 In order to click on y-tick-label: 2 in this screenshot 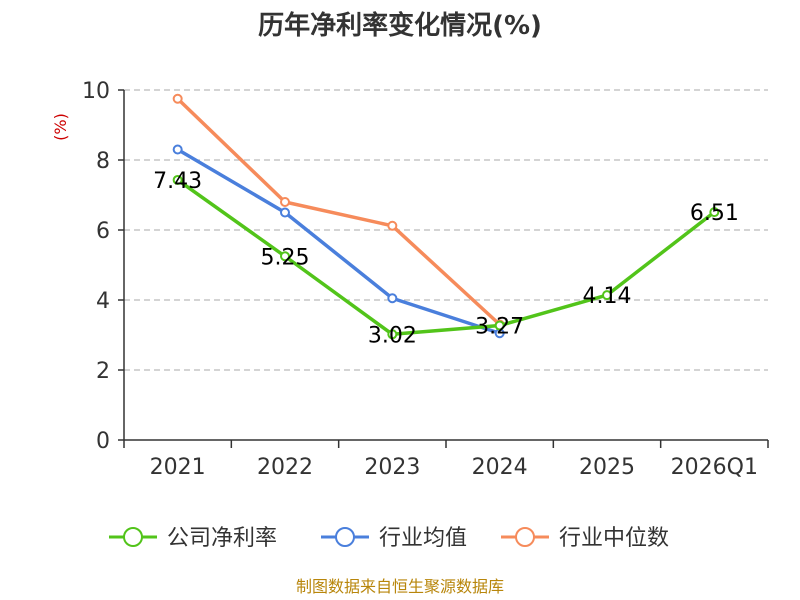, I will do `click(103, 371)`.